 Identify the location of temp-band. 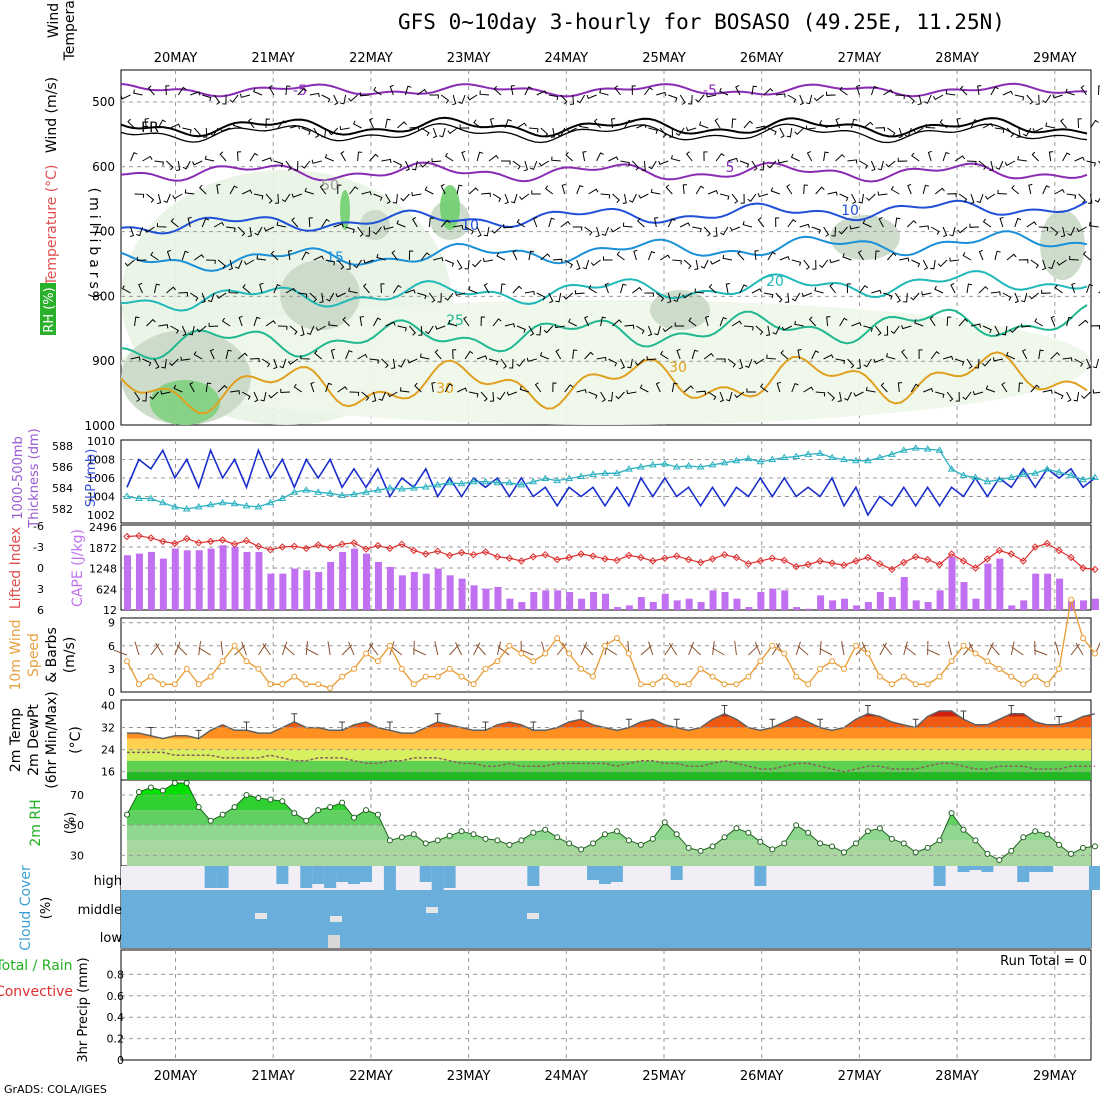
(609, 766).